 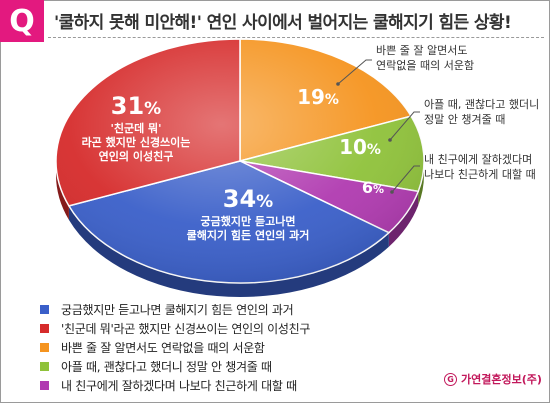 What do you see at coordinates (318, 97) in the screenshot?
I see `slice-value-2: 19%` at bounding box center [318, 97].